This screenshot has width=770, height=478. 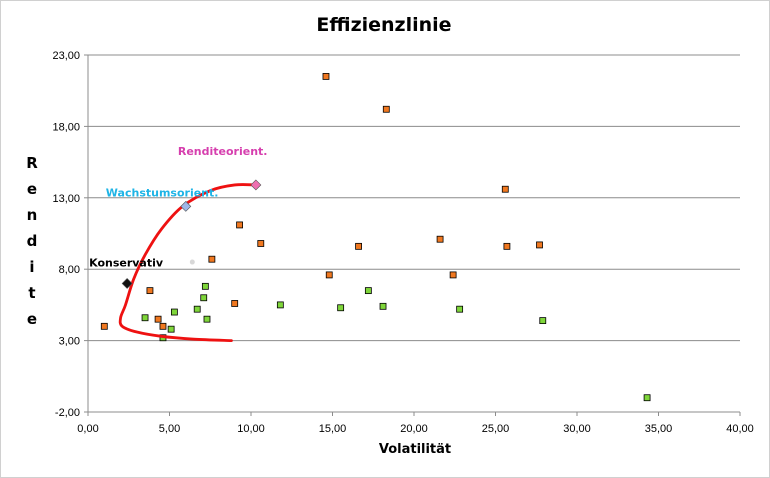 What do you see at coordinates (169, 429) in the screenshot?
I see `x-tick-label: 5,00` at bounding box center [169, 429].